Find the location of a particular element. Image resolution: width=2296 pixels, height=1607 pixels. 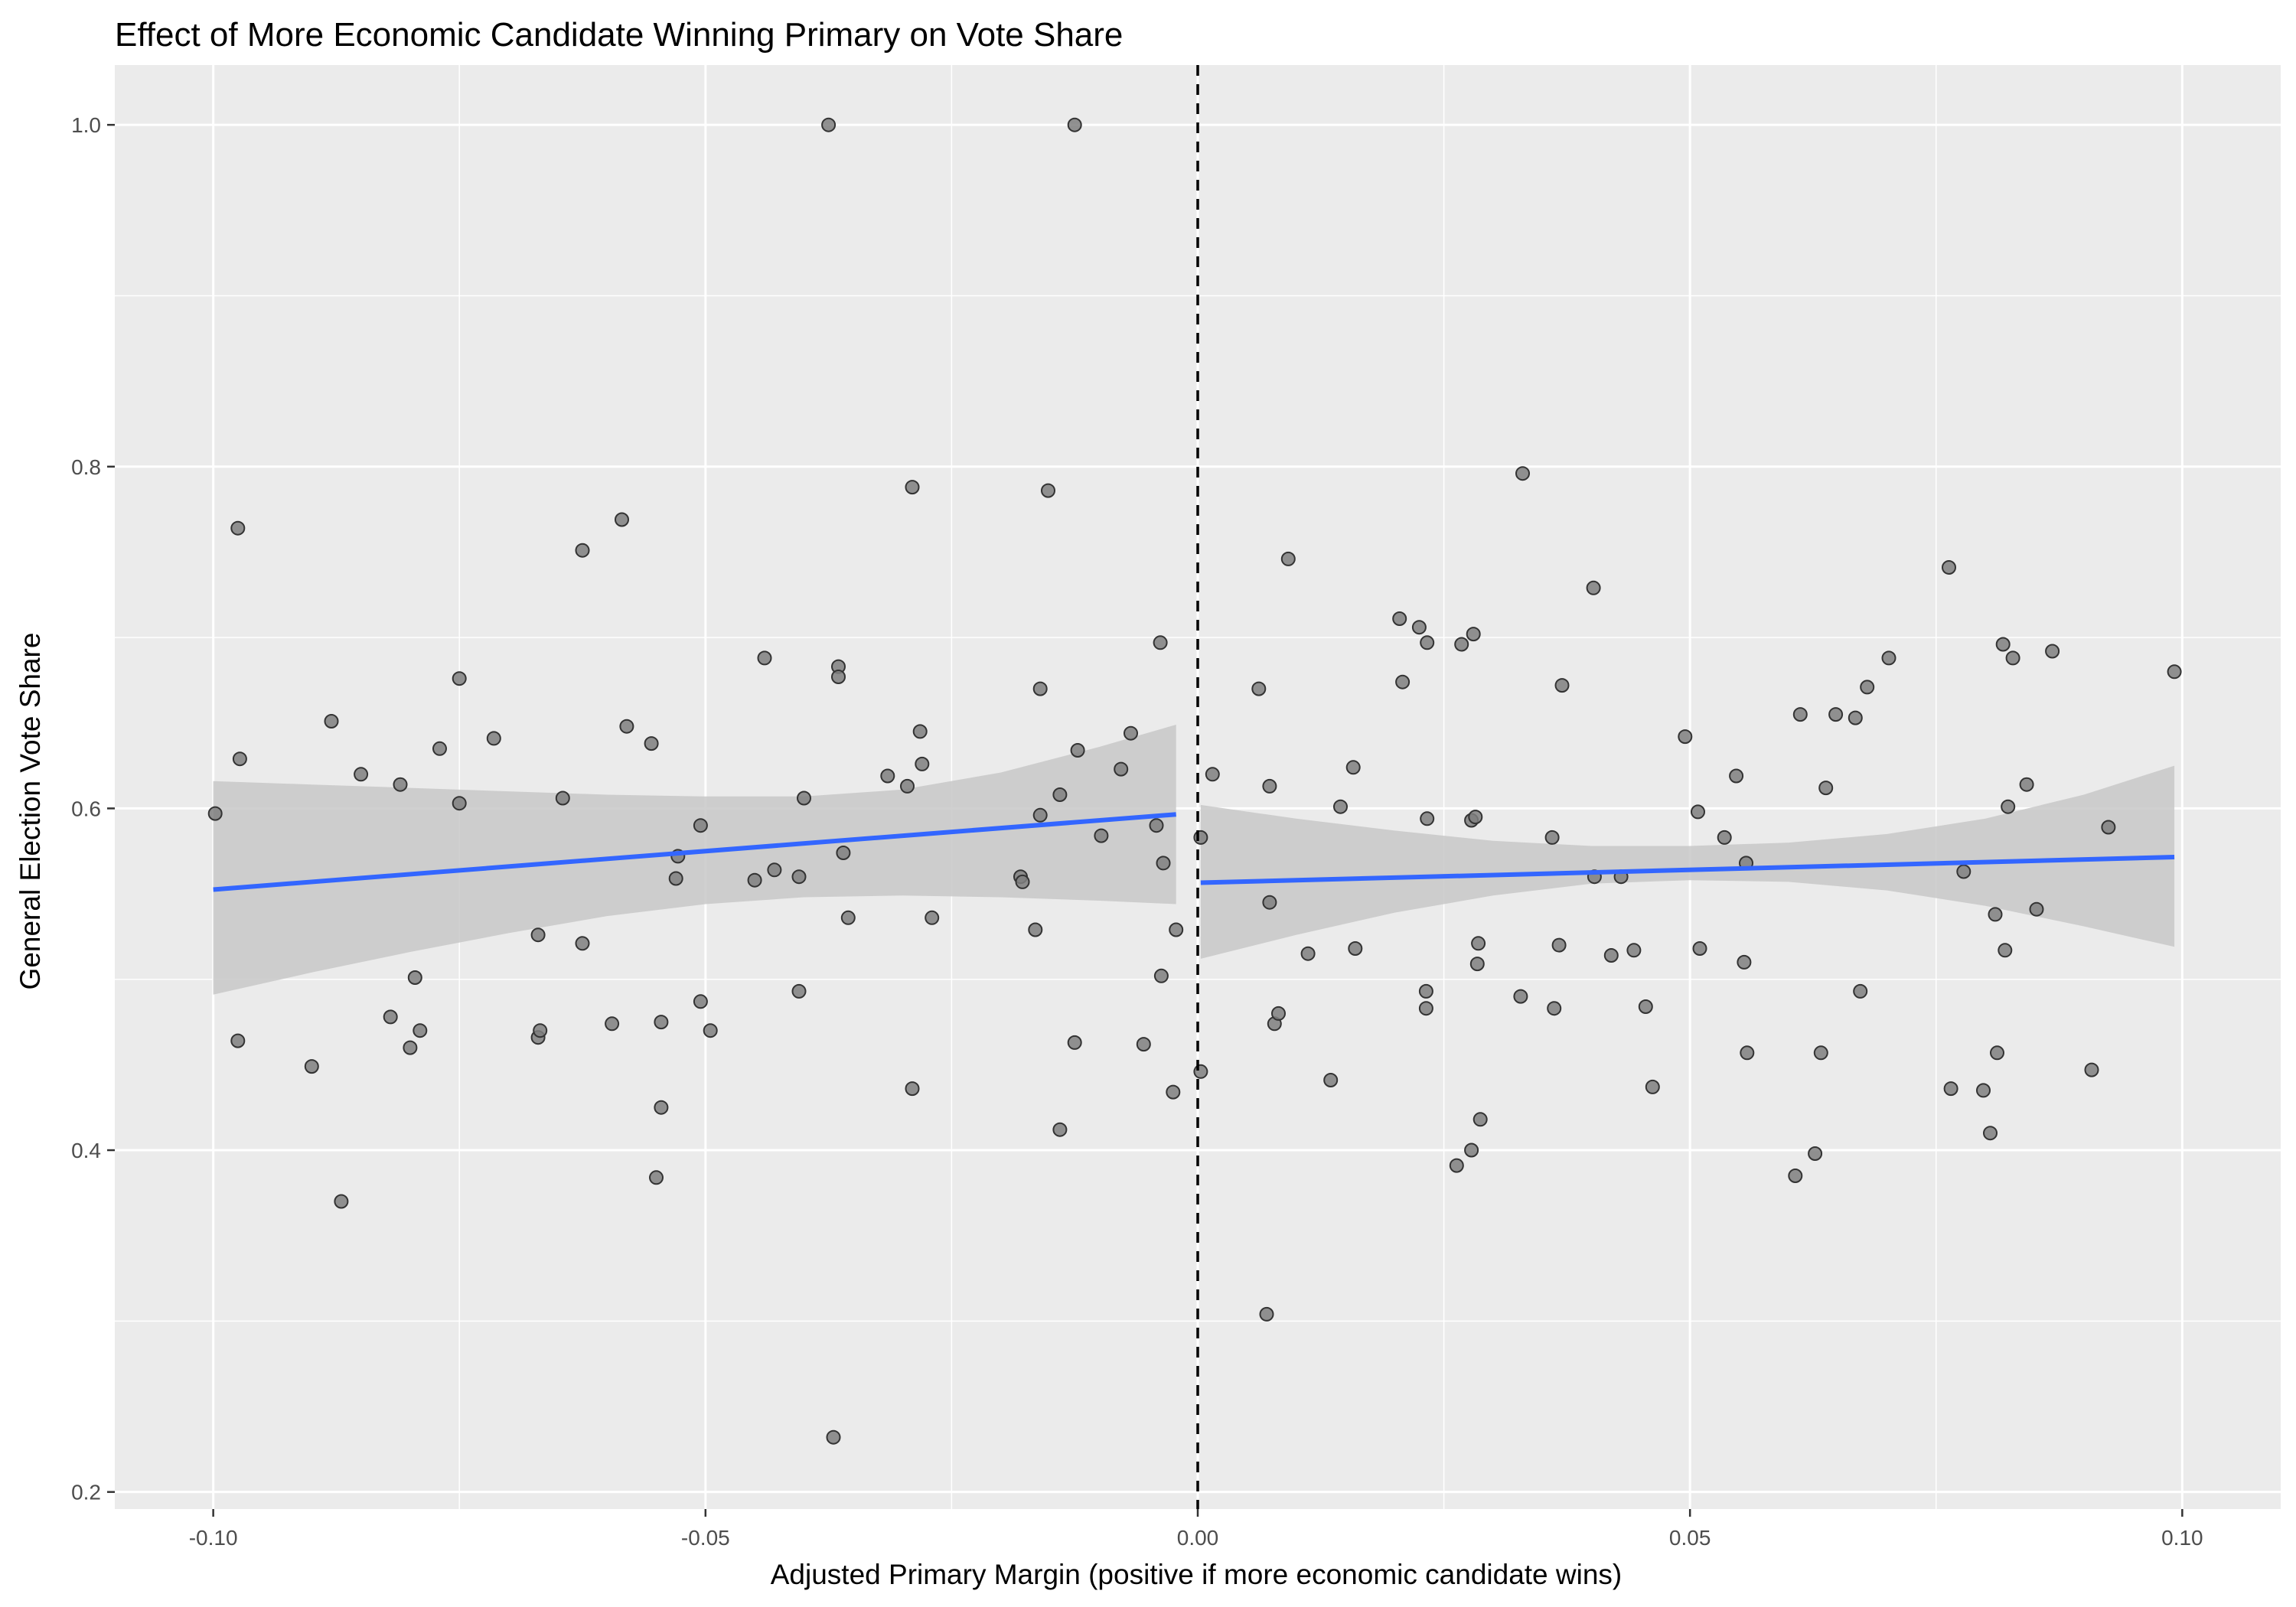

confidence-band-right is located at coordinates (1687, 862).